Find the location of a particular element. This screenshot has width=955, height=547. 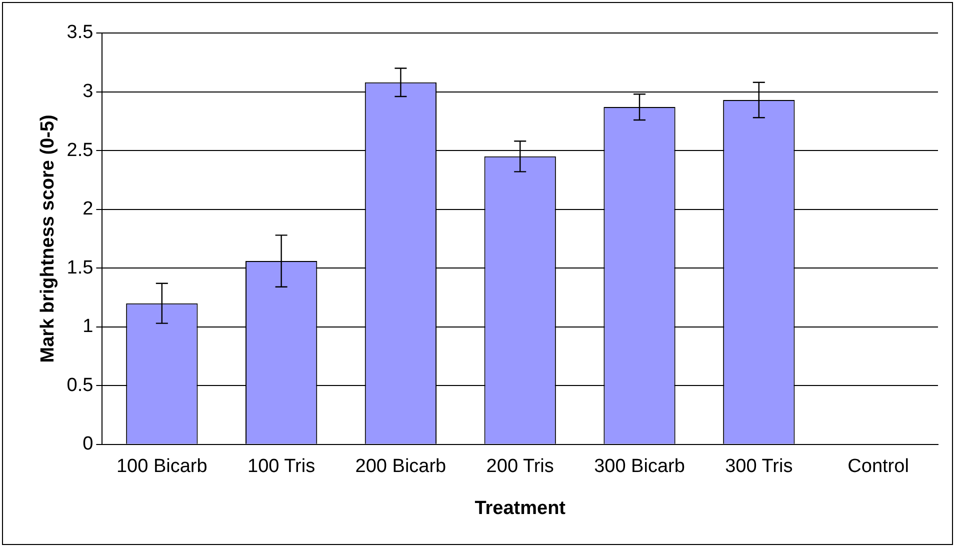

x-tick-label: 300 Tris is located at coordinates (759, 467).